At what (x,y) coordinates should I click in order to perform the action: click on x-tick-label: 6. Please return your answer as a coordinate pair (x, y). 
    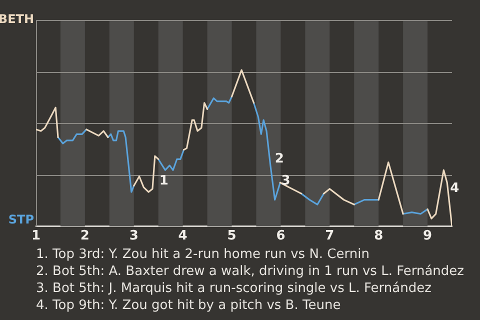
    Looking at the image, I should click on (281, 236).